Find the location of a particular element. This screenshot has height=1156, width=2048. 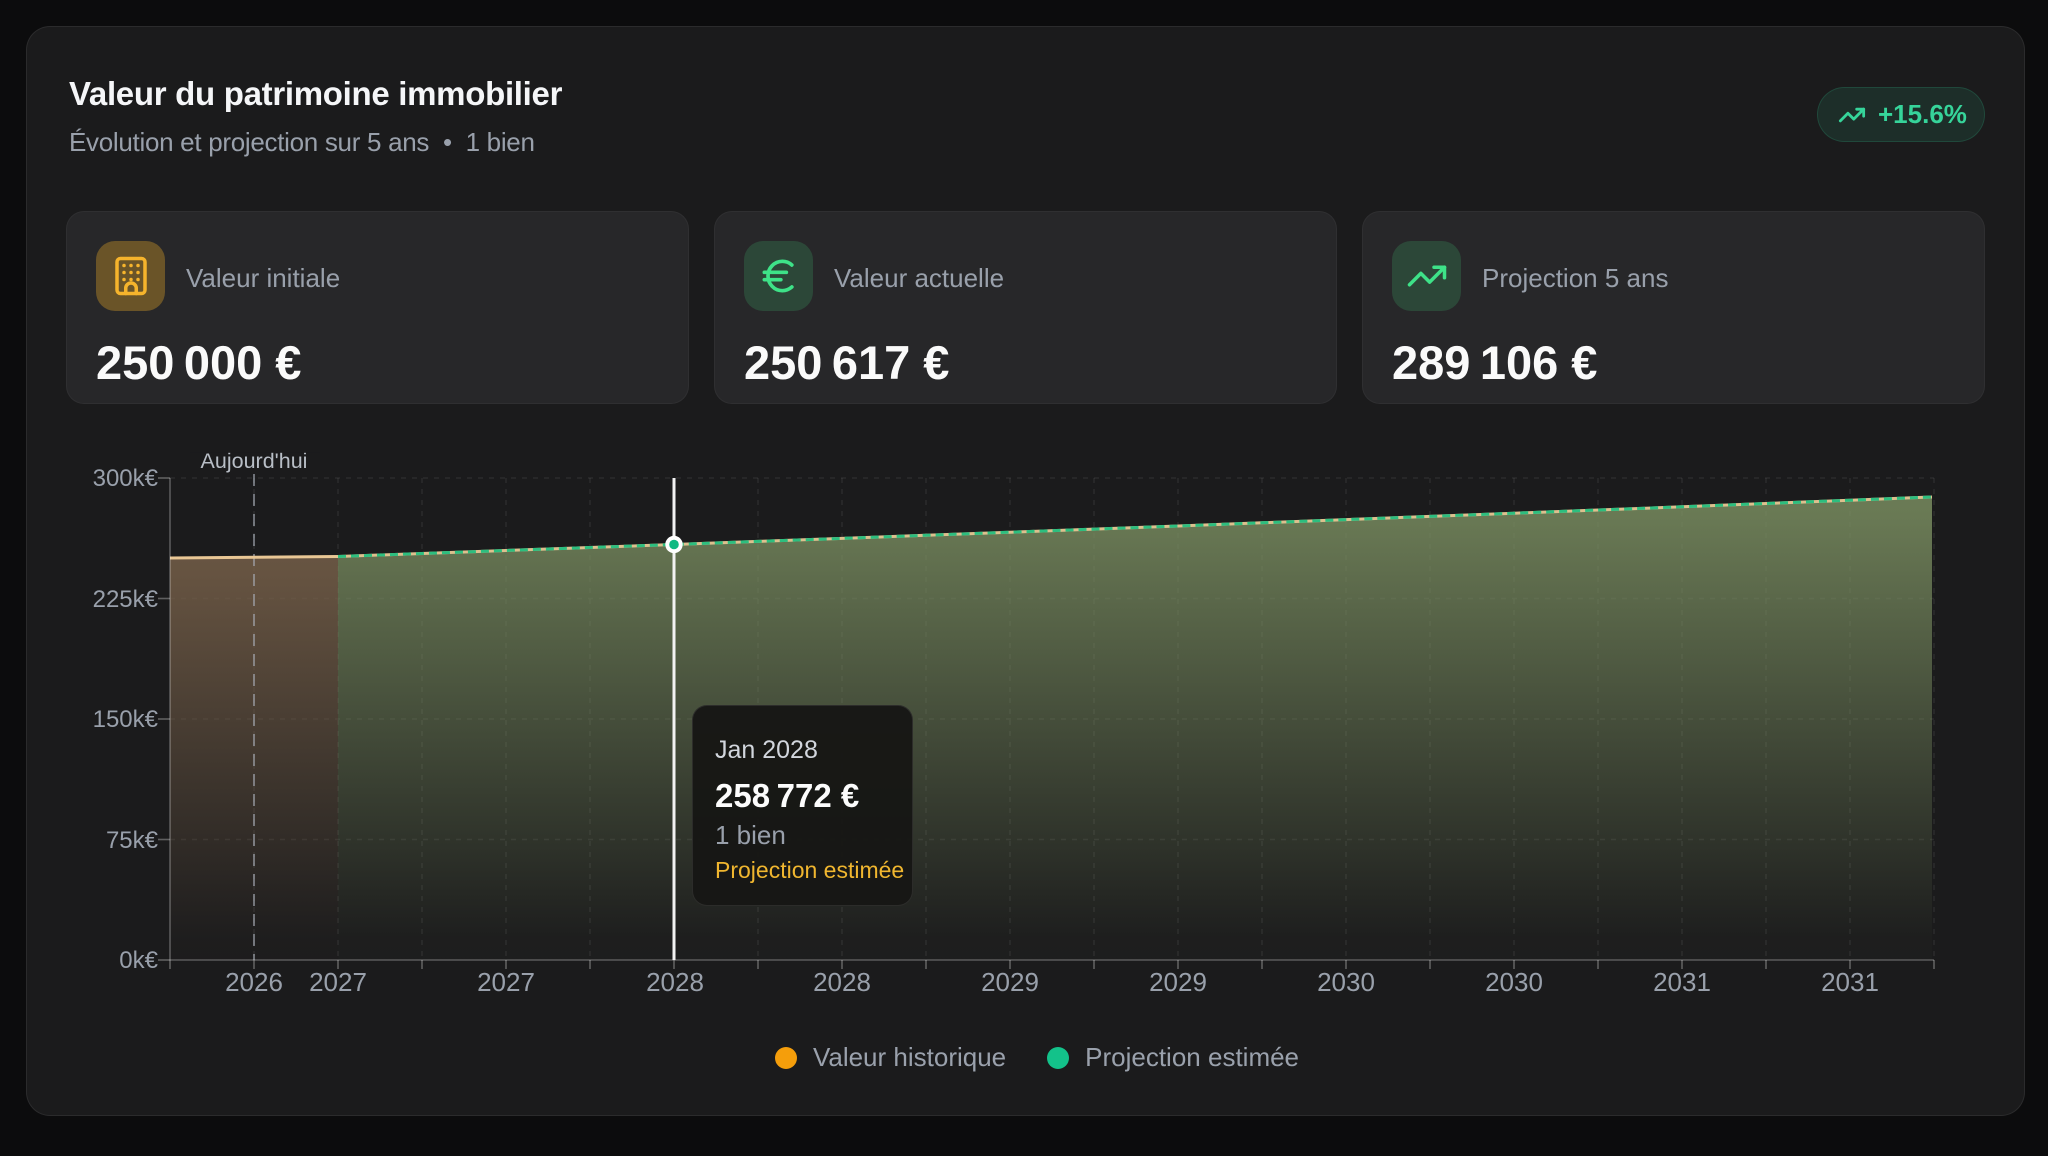

svg-text: 300k€ is located at coordinates (126, 478).